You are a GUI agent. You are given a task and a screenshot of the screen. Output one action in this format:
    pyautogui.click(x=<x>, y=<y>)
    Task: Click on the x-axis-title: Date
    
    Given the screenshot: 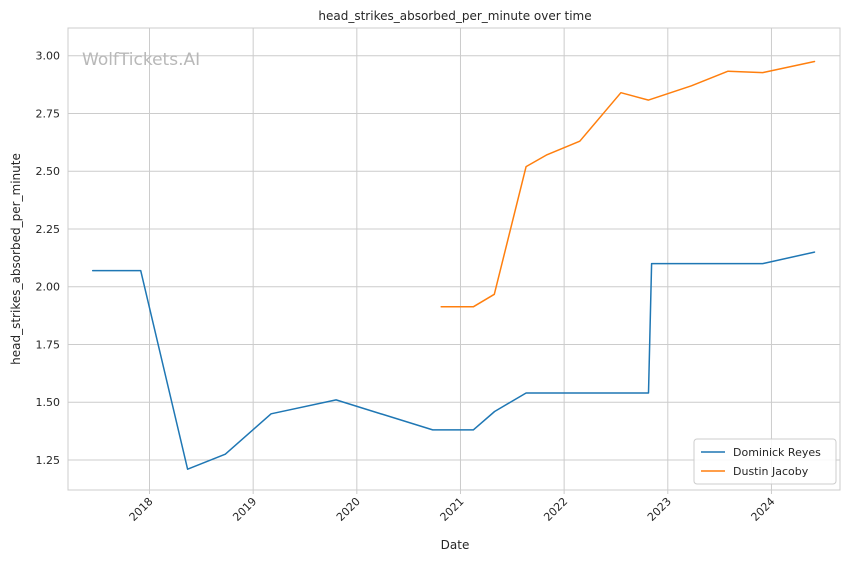 What is the action you would take?
    pyautogui.click(x=455, y=545)
    